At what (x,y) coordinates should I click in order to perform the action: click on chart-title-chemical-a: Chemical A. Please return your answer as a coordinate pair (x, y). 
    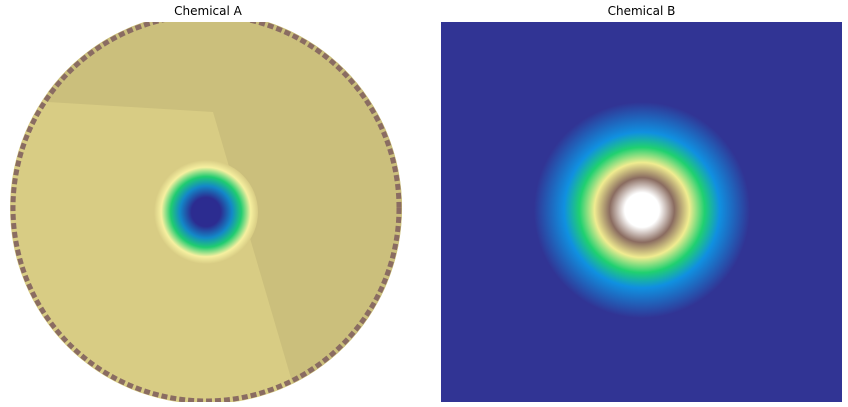
    Looking at the image, I should click on (208, 11).